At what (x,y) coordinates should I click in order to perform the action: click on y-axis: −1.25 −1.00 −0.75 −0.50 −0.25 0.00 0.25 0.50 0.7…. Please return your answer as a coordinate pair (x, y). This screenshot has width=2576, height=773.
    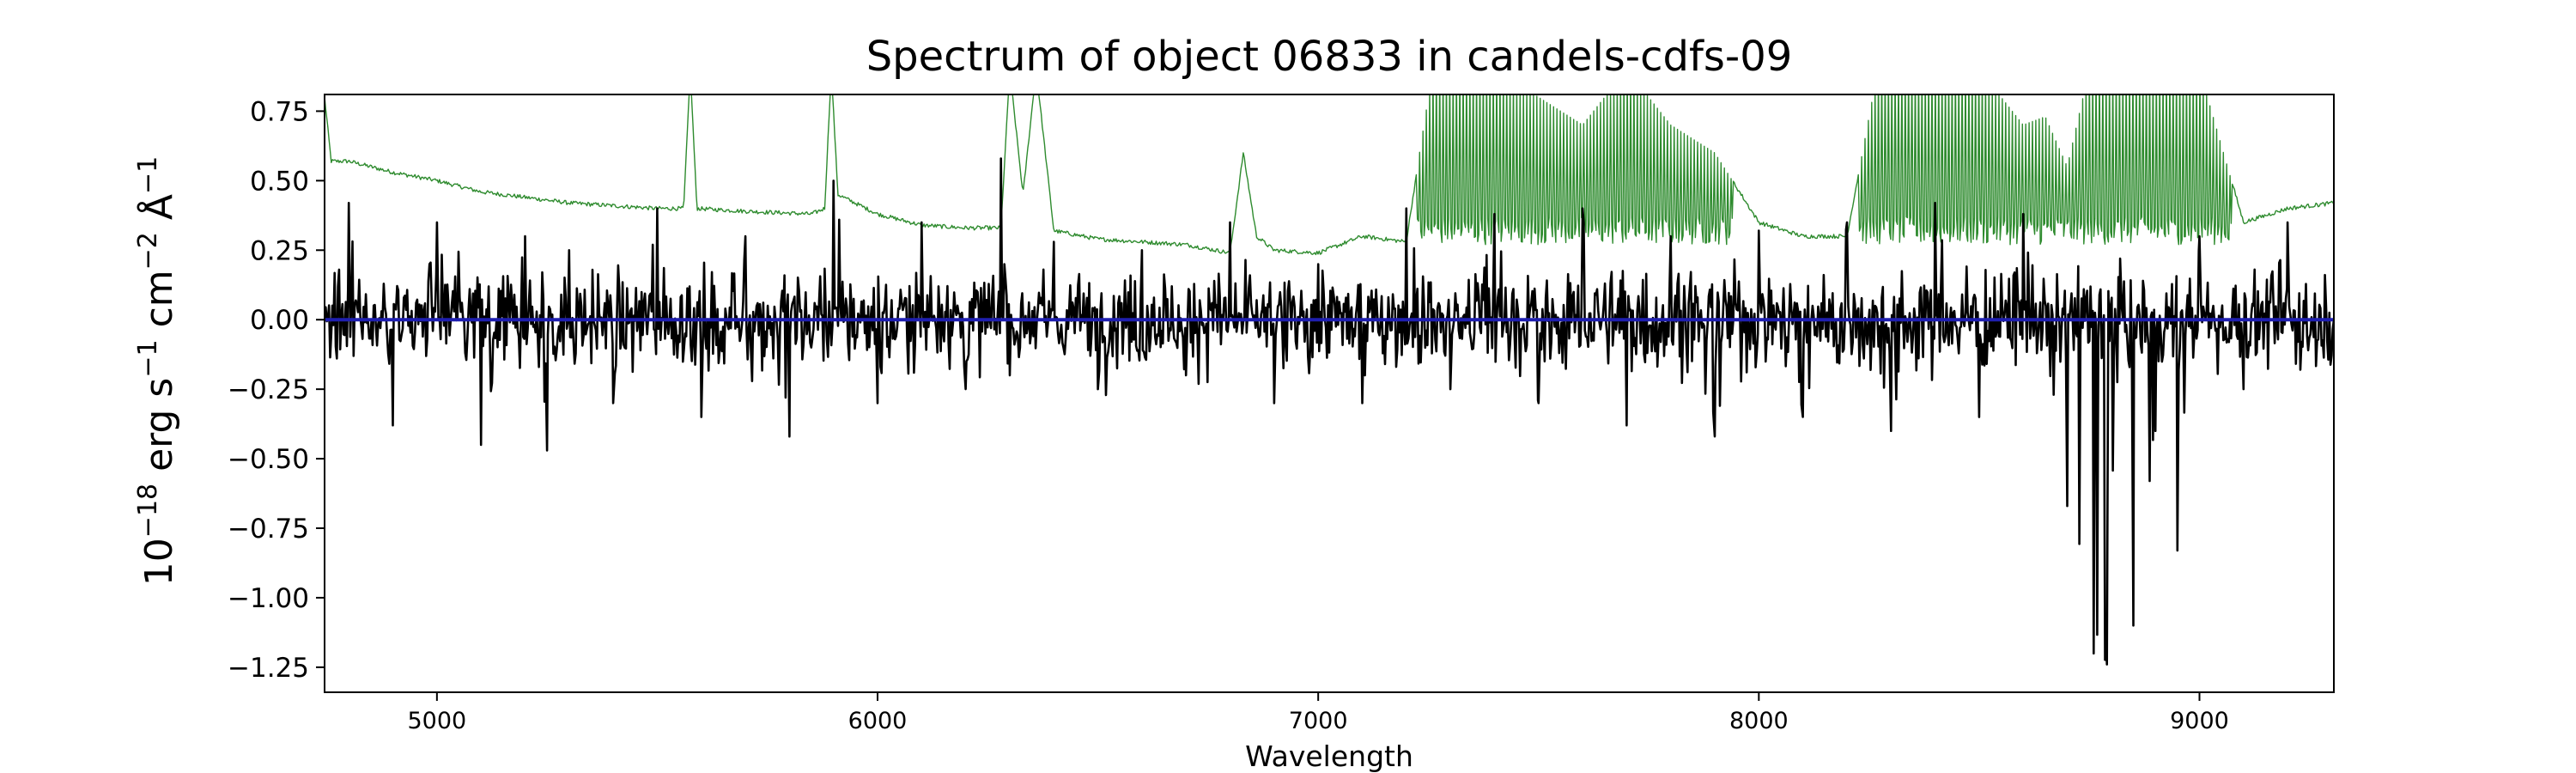
    Looking at the image, I should click on (276, 390).